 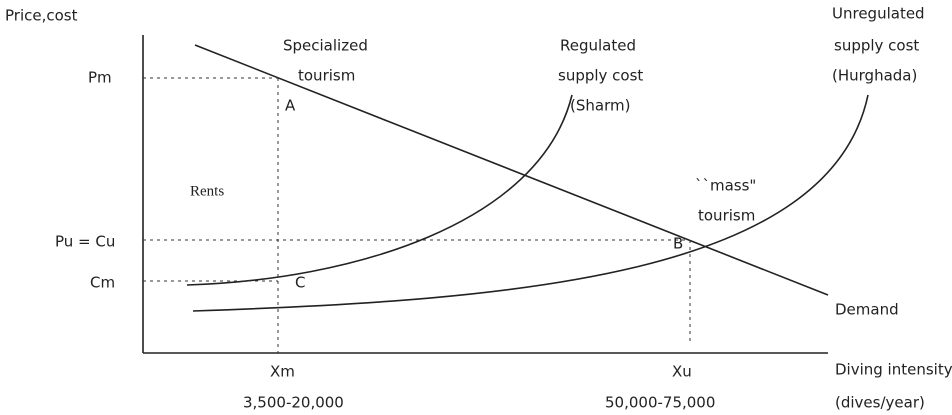 What do you see at coordinates (282, 372) in the screenshot?
I see `x-label: Xm` at bounding box center [282, 372].